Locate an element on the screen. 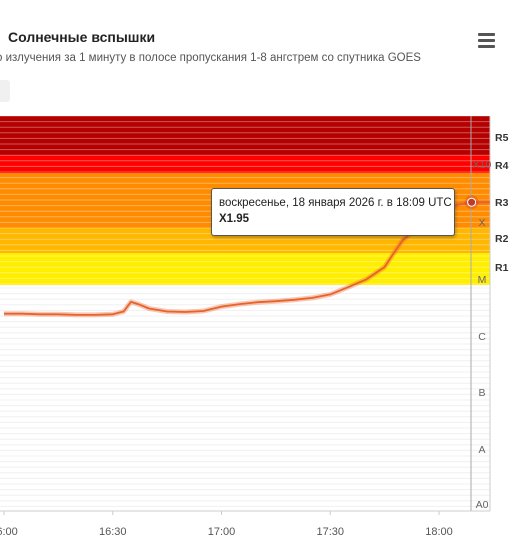 Image resolution: width=520 pixels, height=552 pixels. y-class-label: X is located at coordinates (481, 223).